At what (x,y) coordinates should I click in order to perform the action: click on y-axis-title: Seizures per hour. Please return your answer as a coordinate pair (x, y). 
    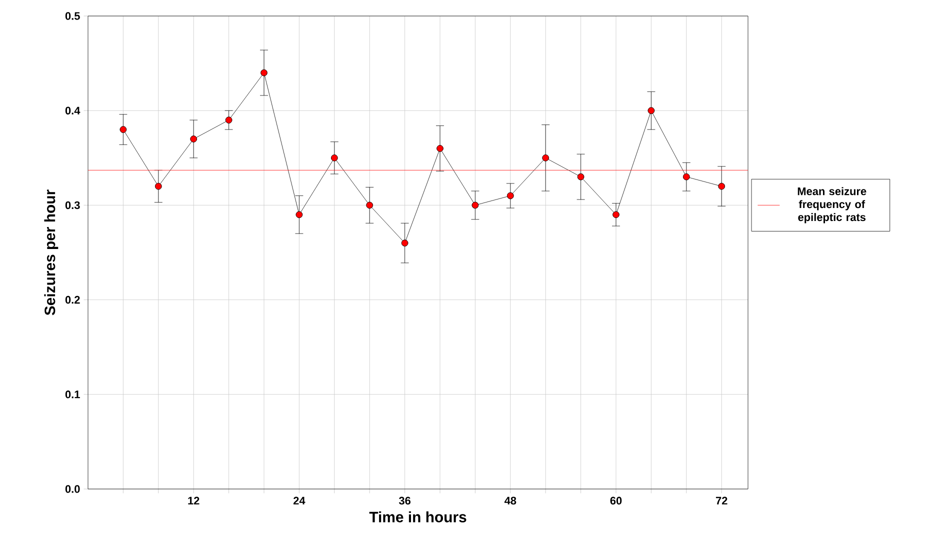
    Looking at the image, I should click on (51, 253).